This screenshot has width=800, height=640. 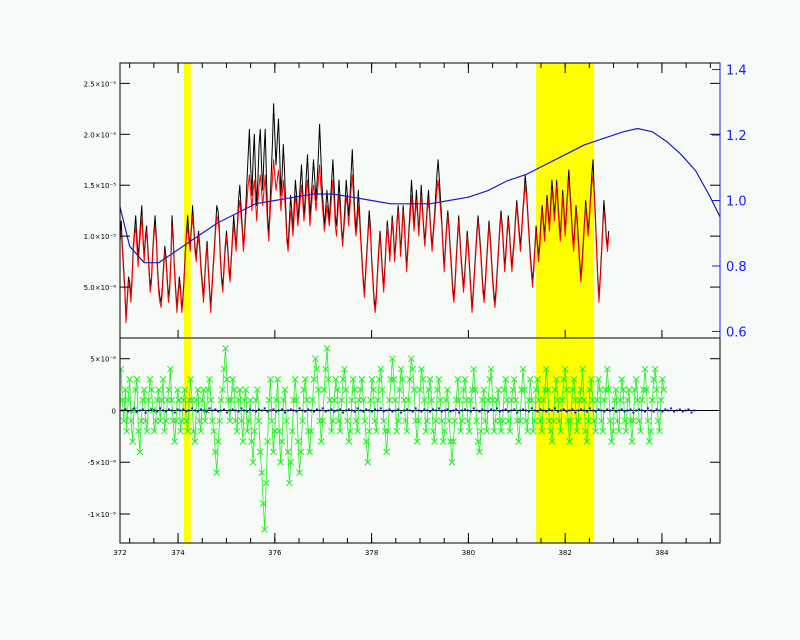 I want to click on top-y-tick-label-3: 2.0×10⁻⁵, so click(x=100, y=135).